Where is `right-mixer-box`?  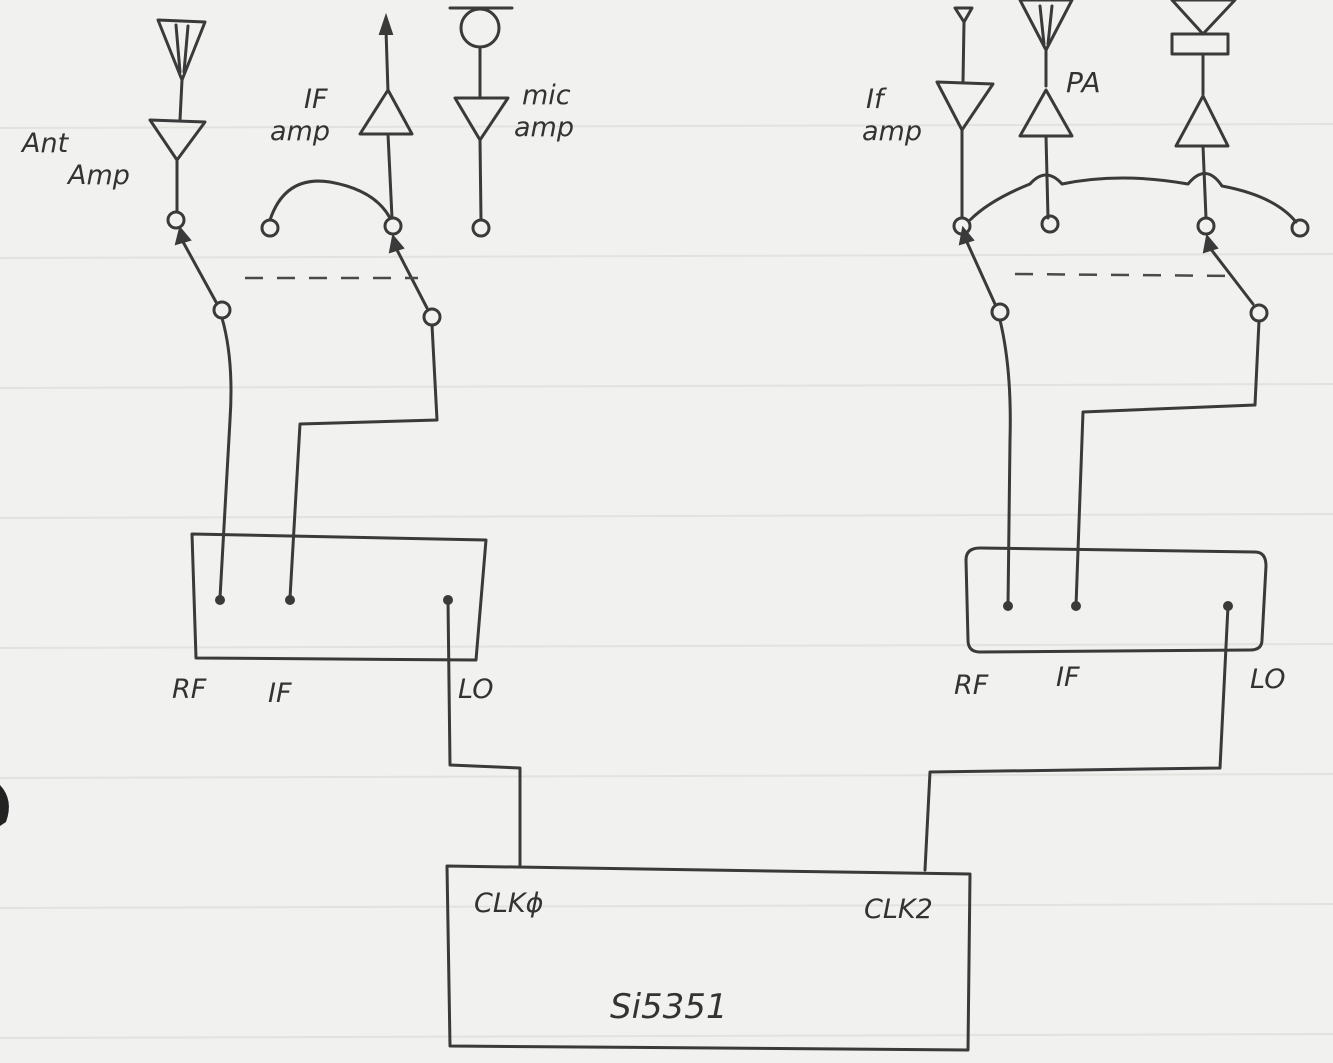
right-mixer-box is located at coordinates (1116, 600).